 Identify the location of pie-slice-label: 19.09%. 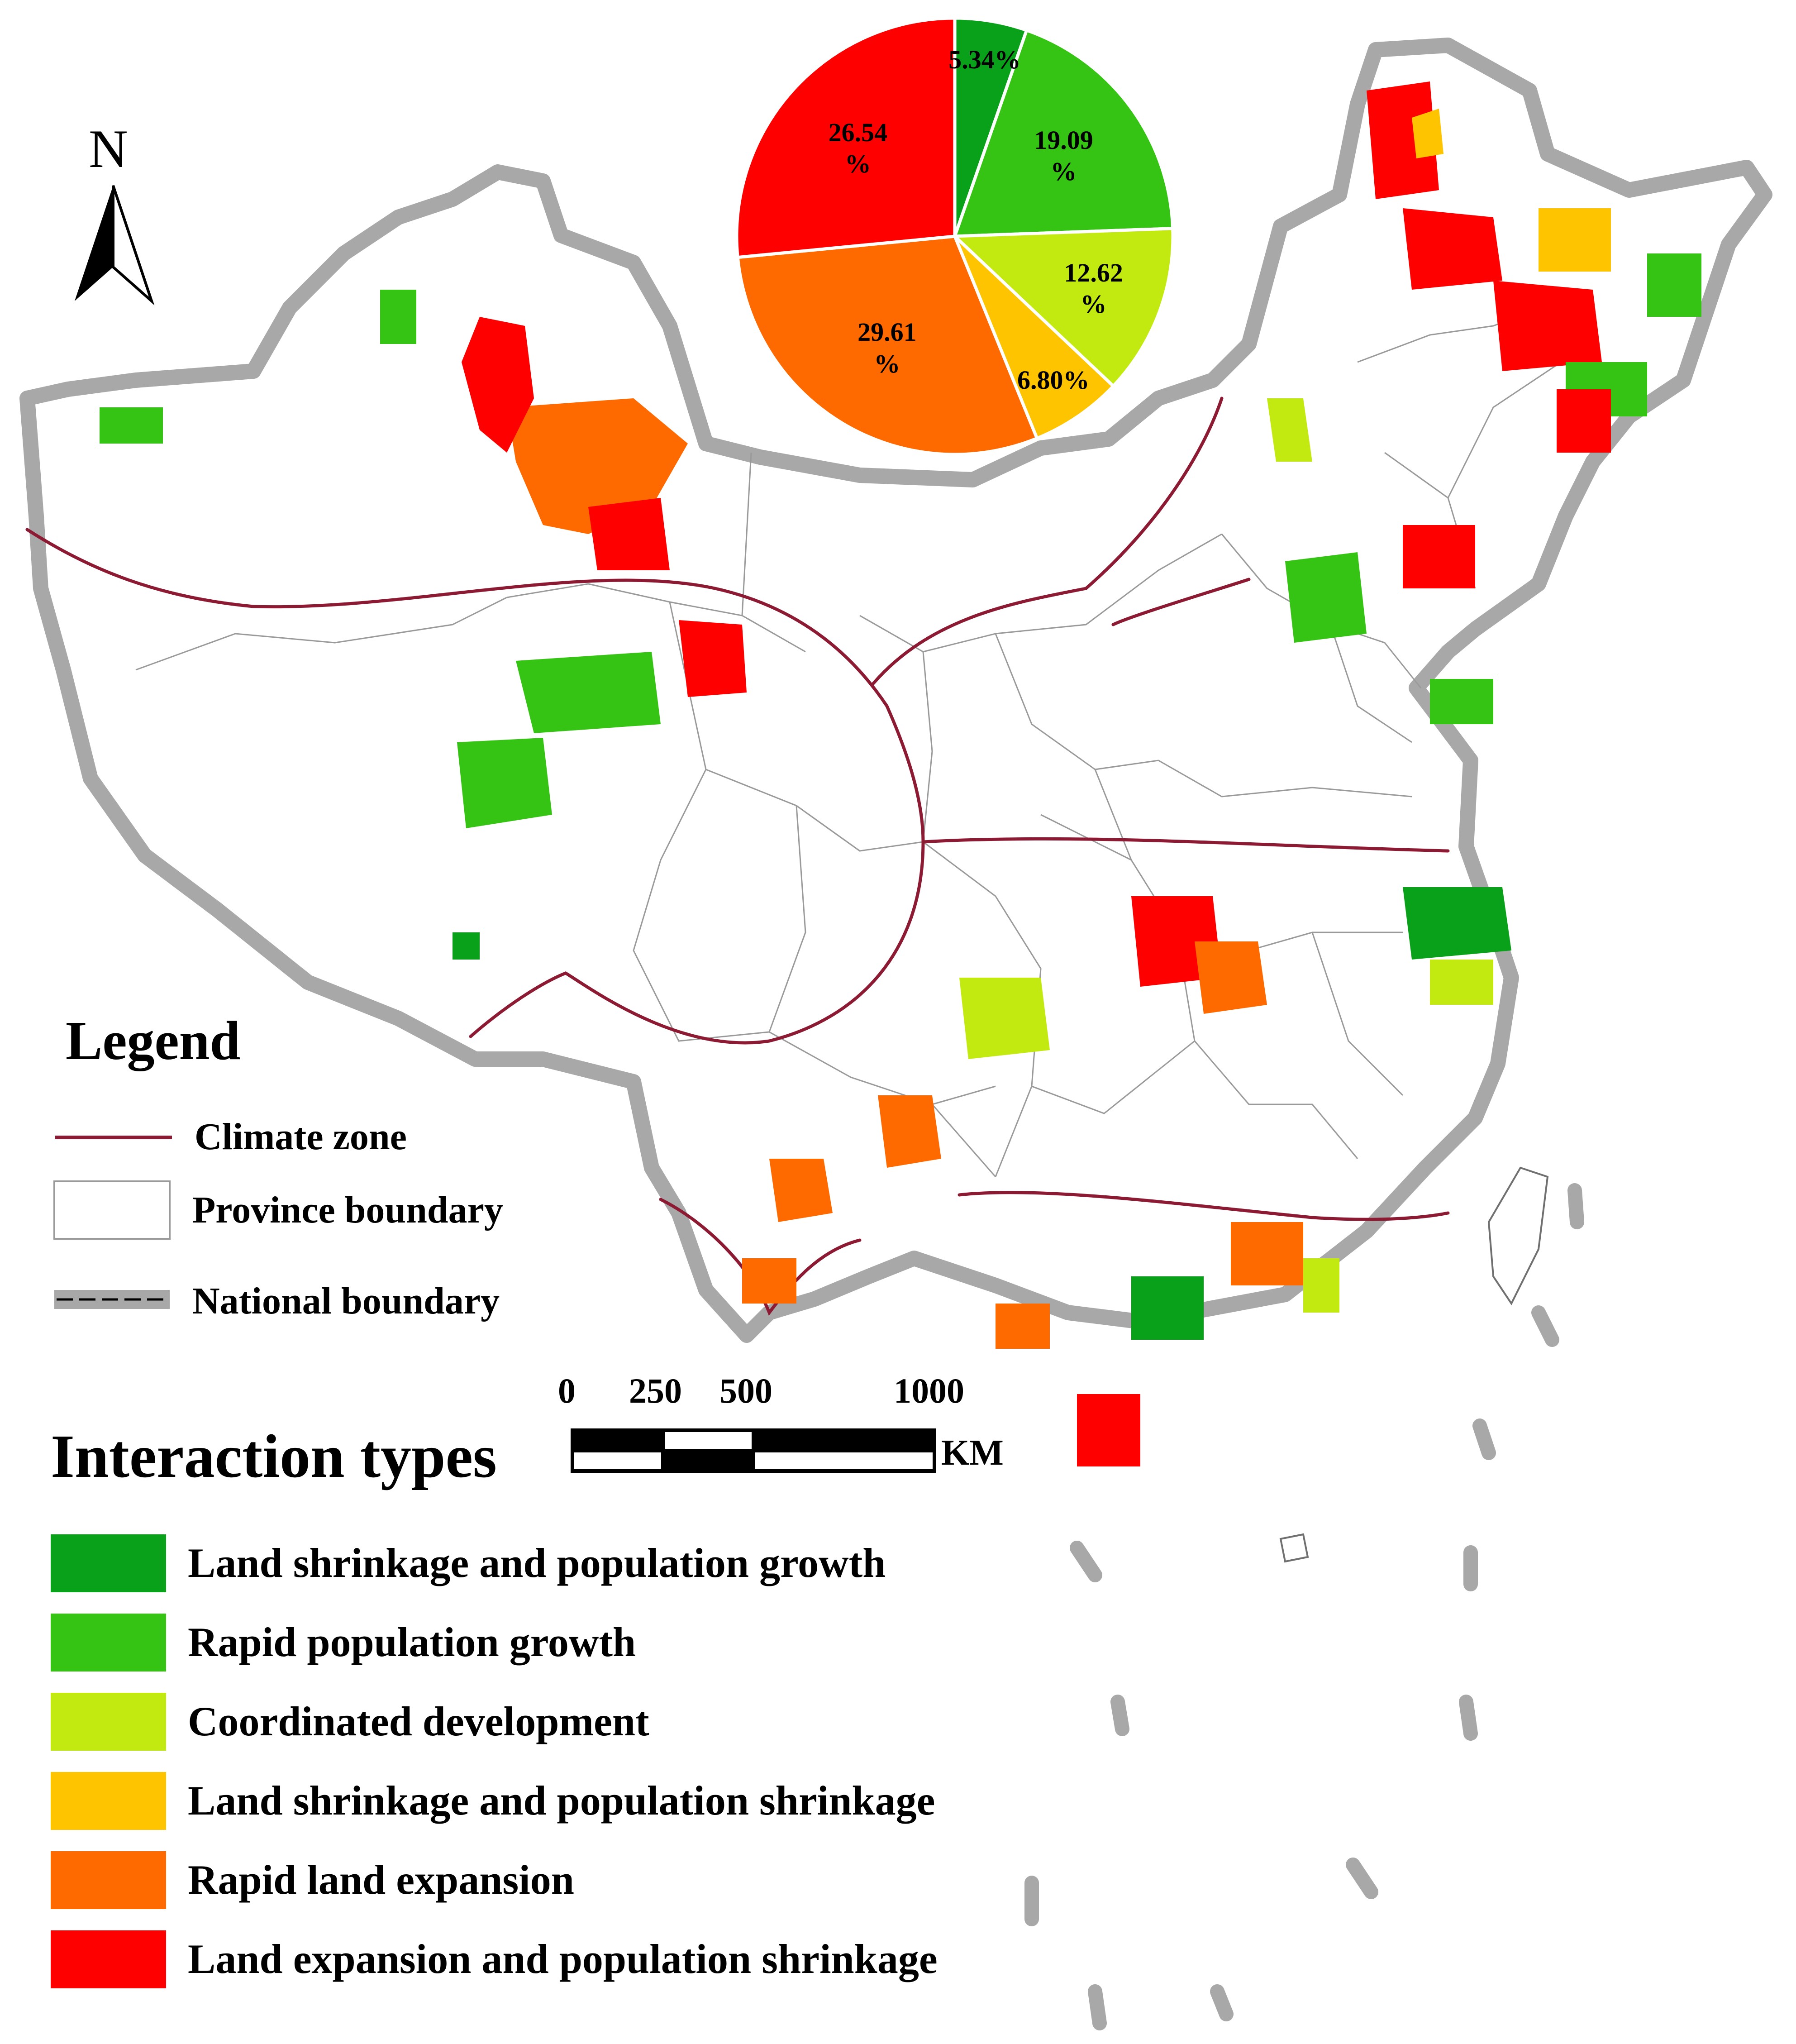
(1063, 155).